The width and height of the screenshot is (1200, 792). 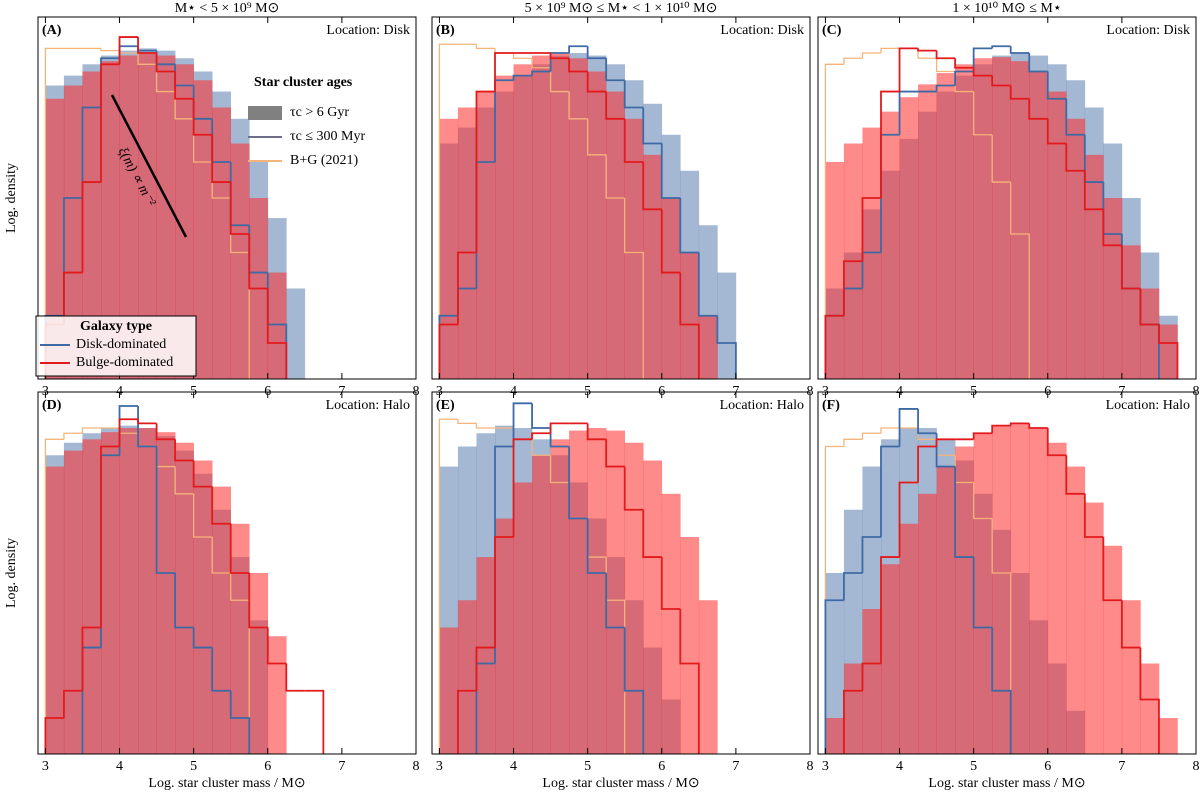 I want to click on panel-label: (F), so click(x=831, y=405).